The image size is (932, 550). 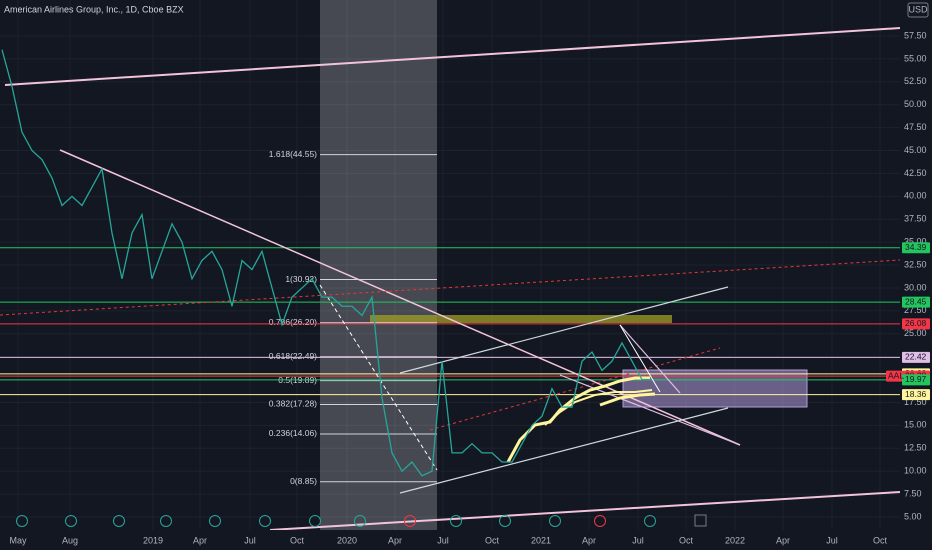 I want to click on y-tick-label: 17.50, so click(x=915, y=402).